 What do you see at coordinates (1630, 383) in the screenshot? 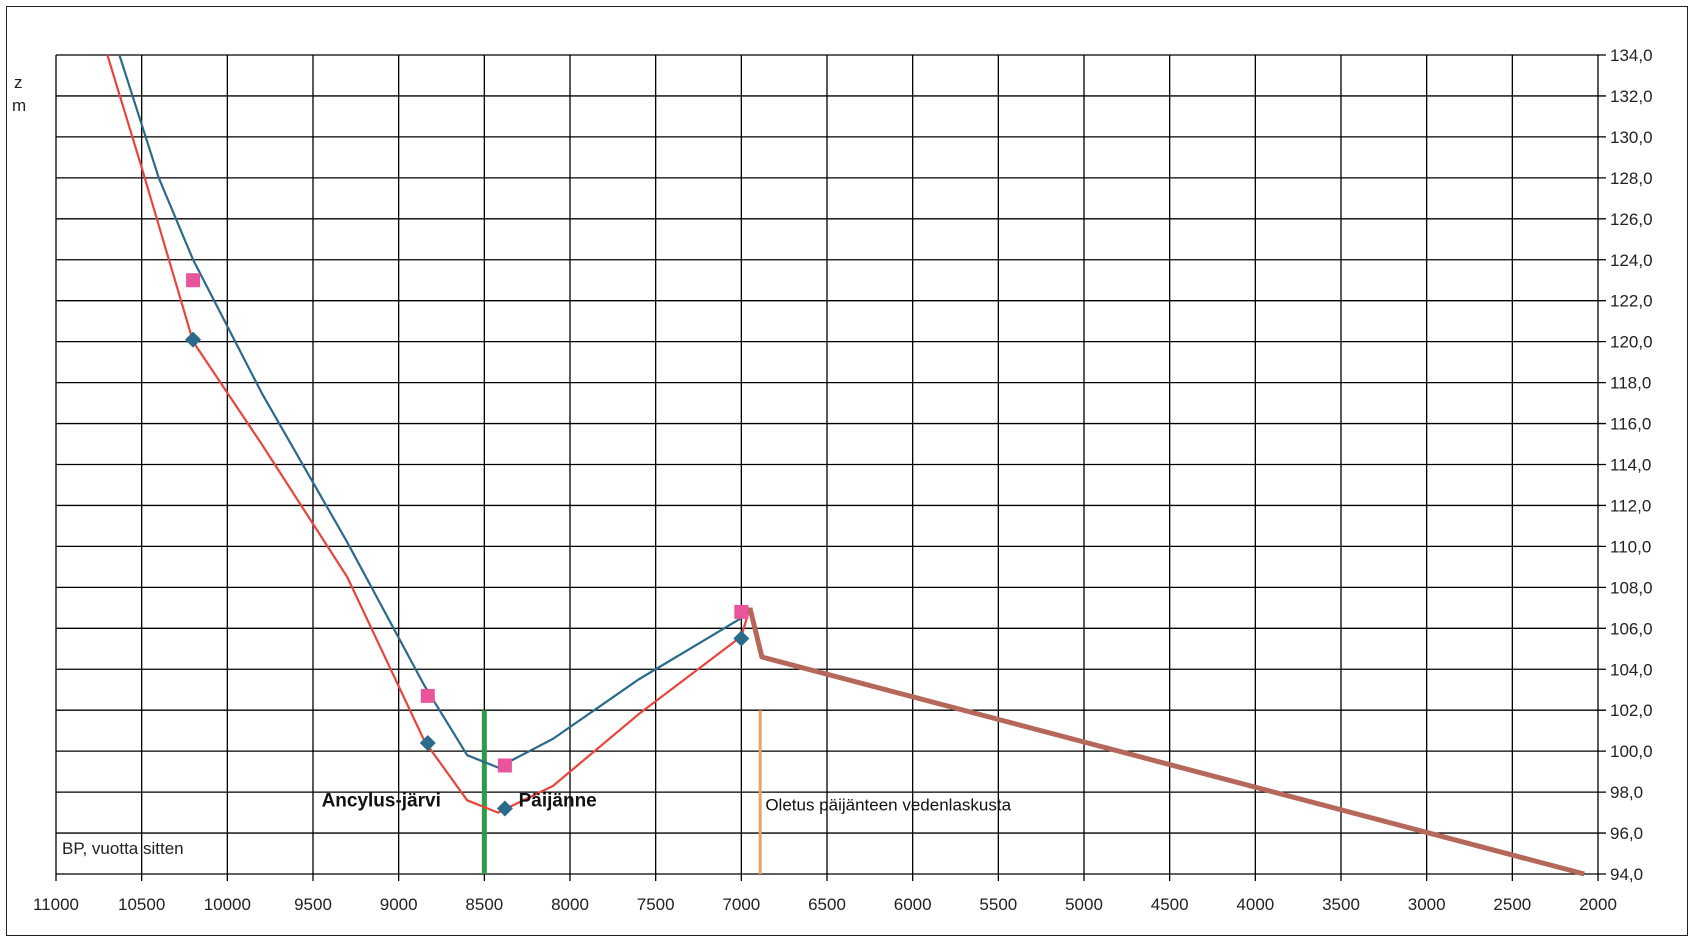
I see `y-tick-label: 118,0` at bounding box center [1630, 383].